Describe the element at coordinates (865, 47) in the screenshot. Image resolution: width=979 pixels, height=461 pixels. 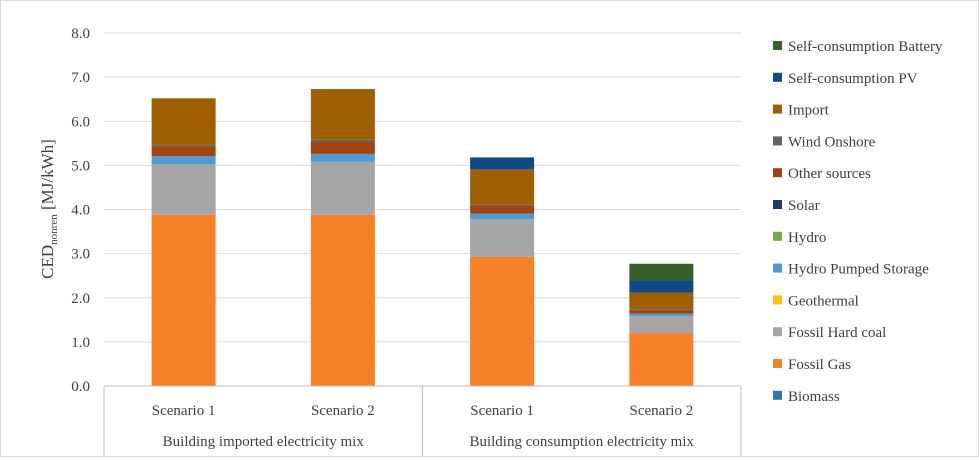
I see `legend-label: Self-consumption Battery` at that location.